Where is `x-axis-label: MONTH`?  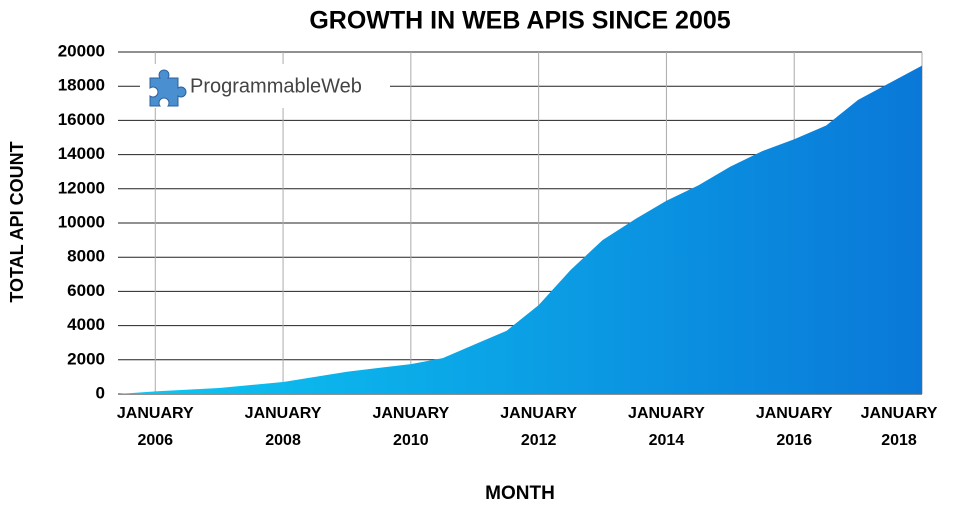
x-axis-label: MONTH is located at coordinates (520, 493).